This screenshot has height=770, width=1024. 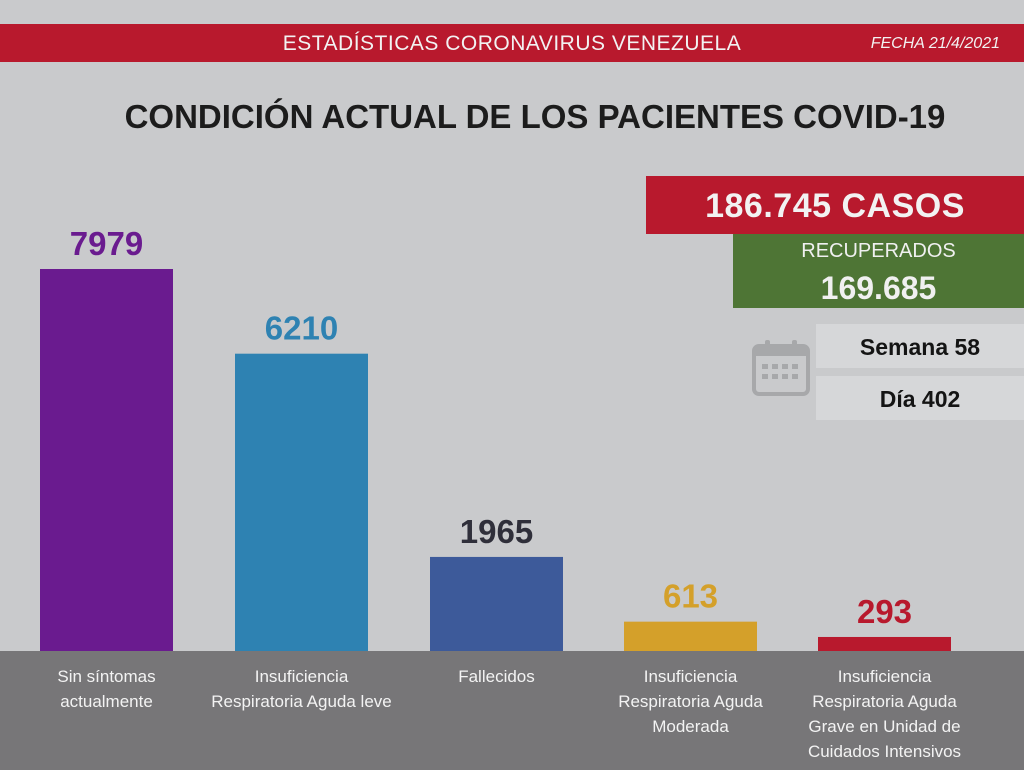 I want to click on category-label-1: Sin síntomas actualmente, so click(x=106, y=689).